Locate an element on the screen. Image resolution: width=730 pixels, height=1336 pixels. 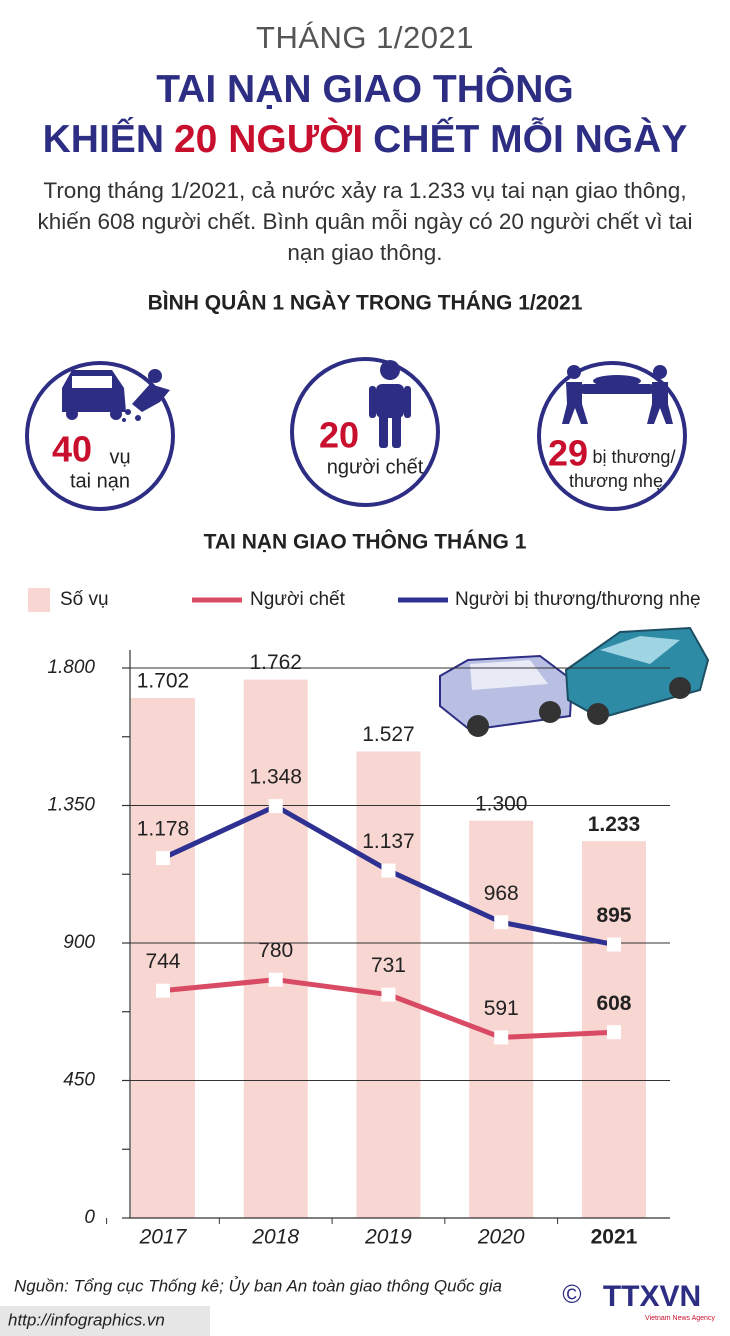
y-tick-label: 1.350 is located at coordinates (71, 805).